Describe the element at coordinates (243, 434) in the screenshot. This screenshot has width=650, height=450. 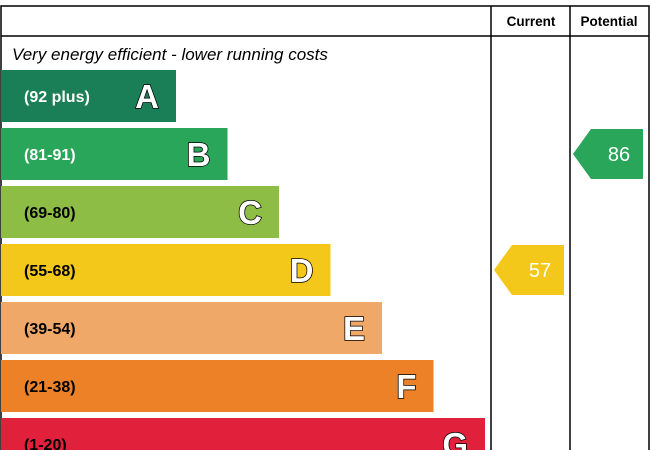
I see `band-g-bar` at that location.